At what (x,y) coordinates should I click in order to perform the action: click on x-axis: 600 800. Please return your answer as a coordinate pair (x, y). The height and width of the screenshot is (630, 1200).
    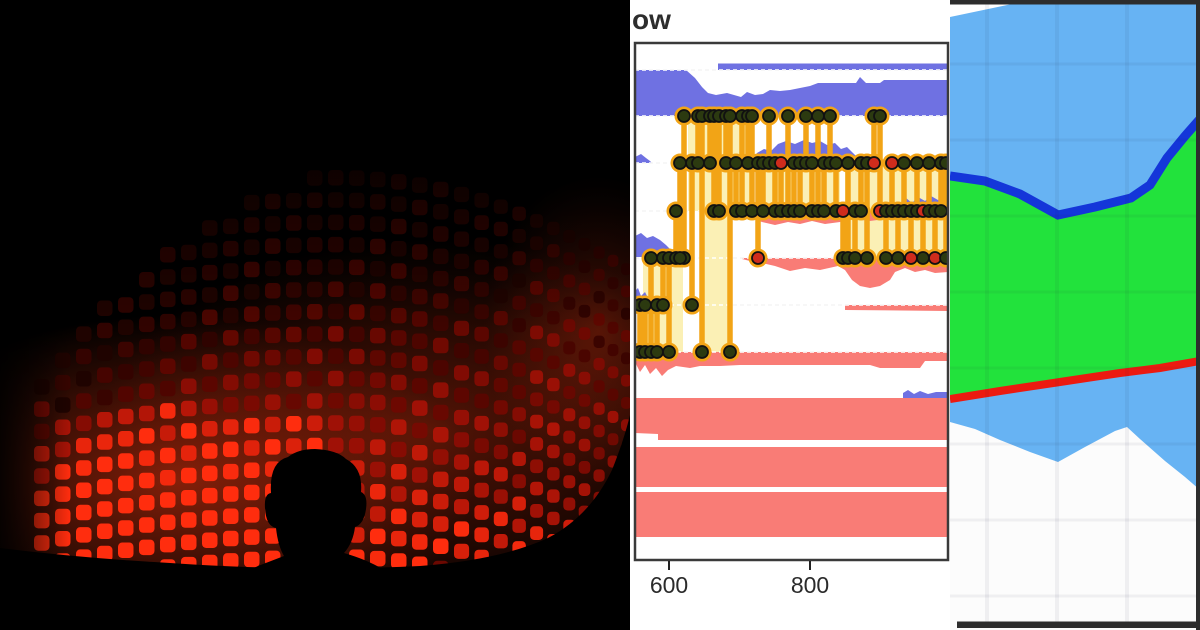
    Looking at the image, I should click on (739, 579).